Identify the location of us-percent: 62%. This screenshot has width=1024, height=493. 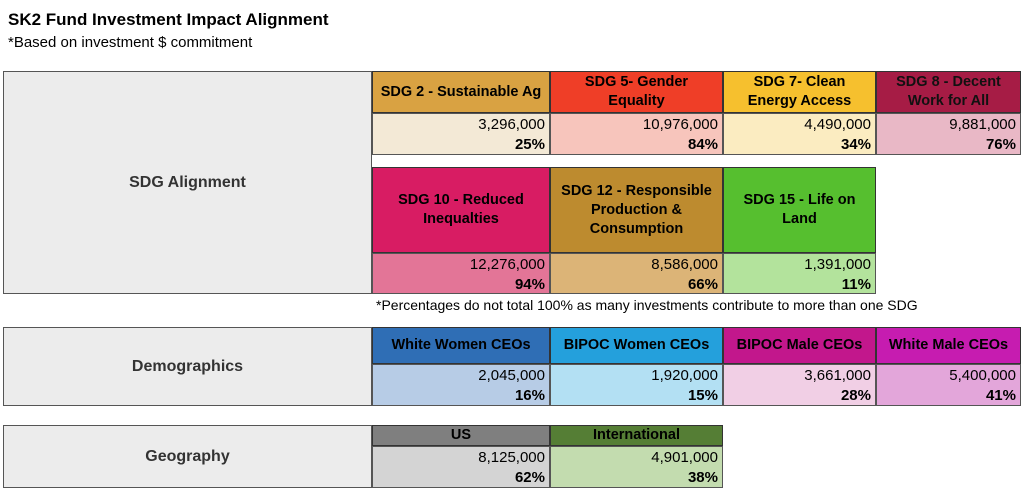
(529, 477).